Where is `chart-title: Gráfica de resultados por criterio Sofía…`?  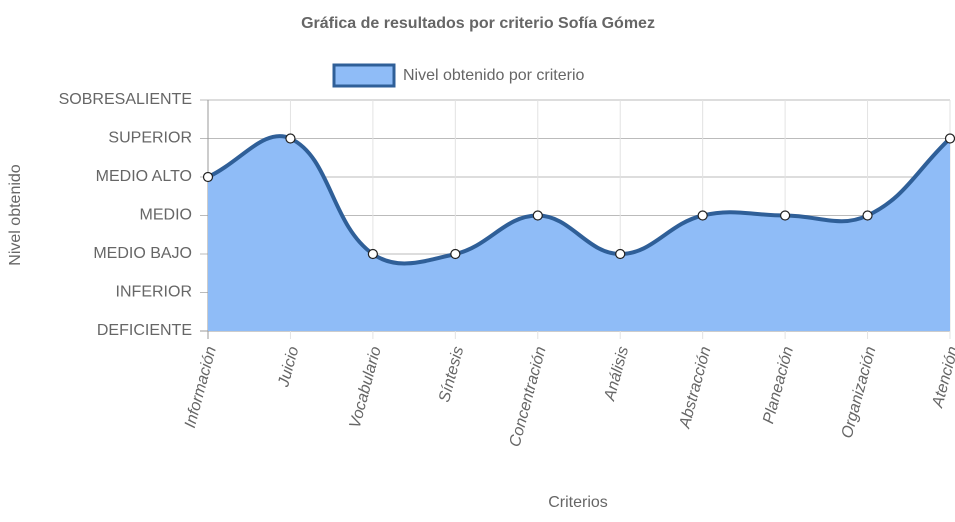
chart-title: Gráfica de resultados por criterio Sofía… is located at coordinates (478, 23).